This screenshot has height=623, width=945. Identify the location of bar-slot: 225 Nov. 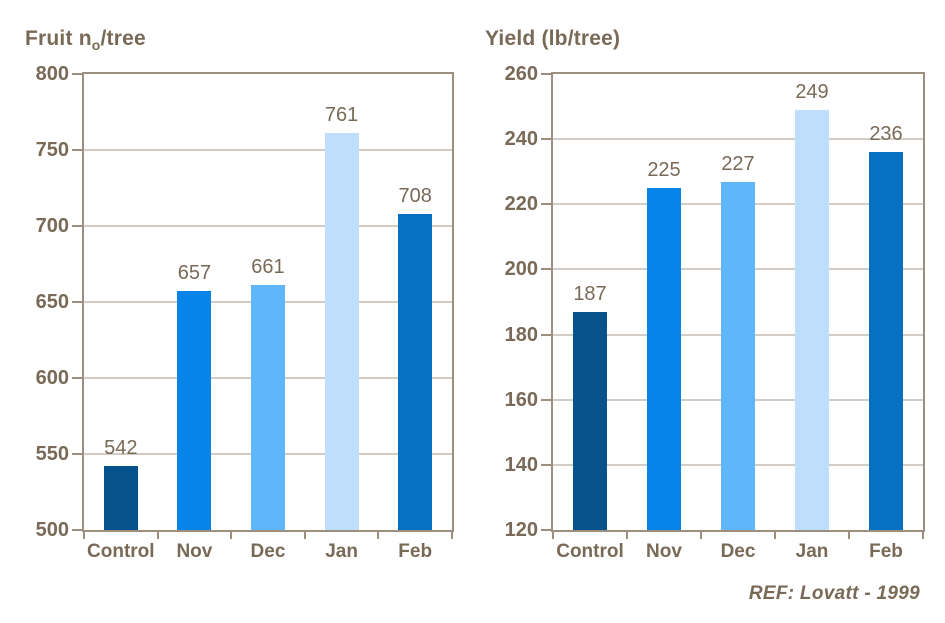
(664, 318).